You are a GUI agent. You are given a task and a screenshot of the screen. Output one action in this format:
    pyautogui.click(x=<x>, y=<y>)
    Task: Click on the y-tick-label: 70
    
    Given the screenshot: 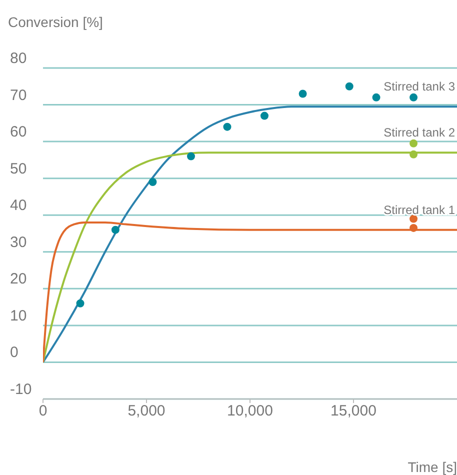 What is the action you would take?
    pyautogui.click(x=18, y=95)
    